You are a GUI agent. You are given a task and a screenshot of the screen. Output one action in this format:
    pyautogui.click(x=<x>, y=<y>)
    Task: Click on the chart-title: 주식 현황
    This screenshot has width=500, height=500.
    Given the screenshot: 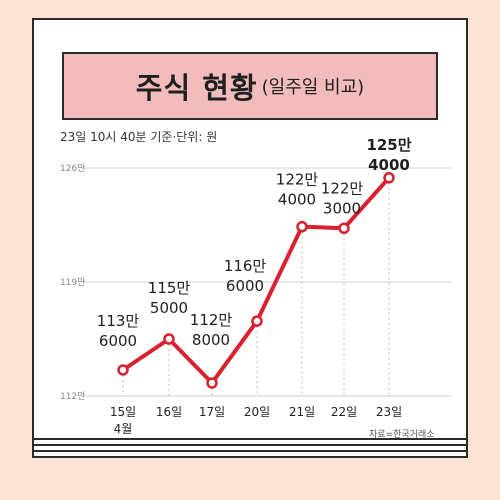 What is the action you would take?
    pyautogui.click(x=196, y=88)
    